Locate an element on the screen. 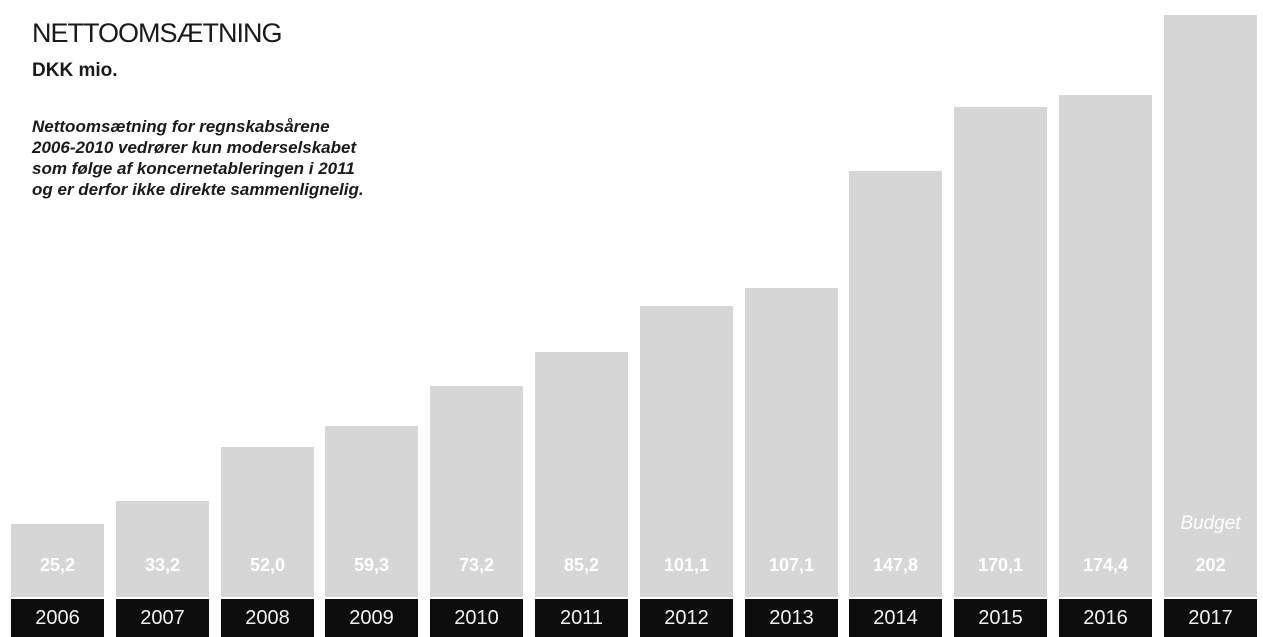 Image resolution: width=1263 pixels, height=637 pixels. bar-value-label: 147,8 is located at coordinates (895, 564).